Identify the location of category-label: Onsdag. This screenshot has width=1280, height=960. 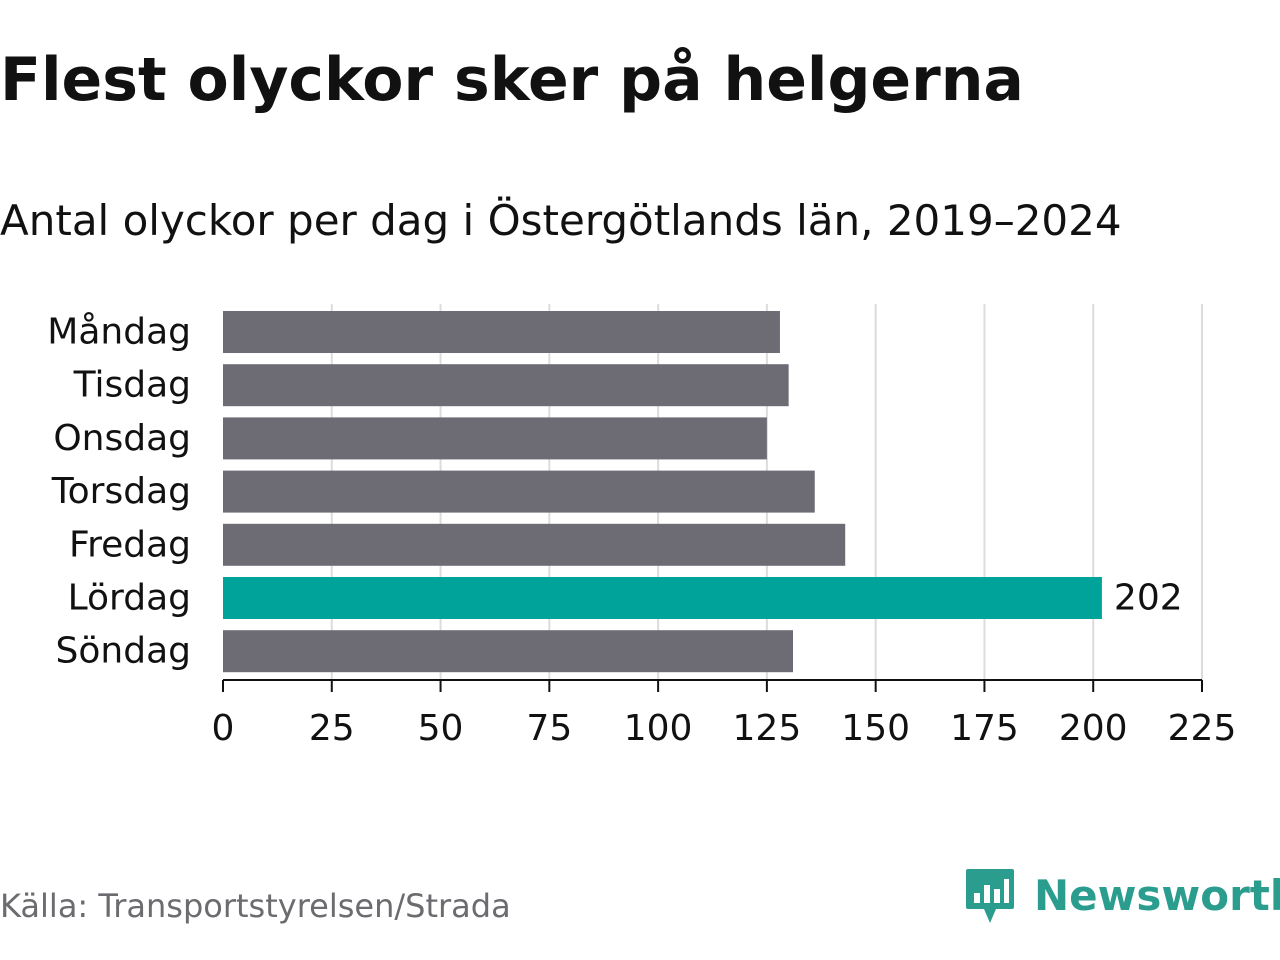
(122, 438).